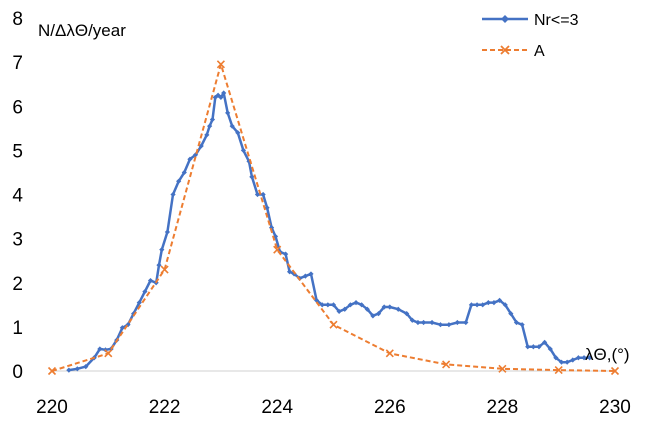  Describe the element at coordinates (333, 407) in the screenshot. I see `x-axis-tick-labels: 220 222 224 226 228 230` at that location.